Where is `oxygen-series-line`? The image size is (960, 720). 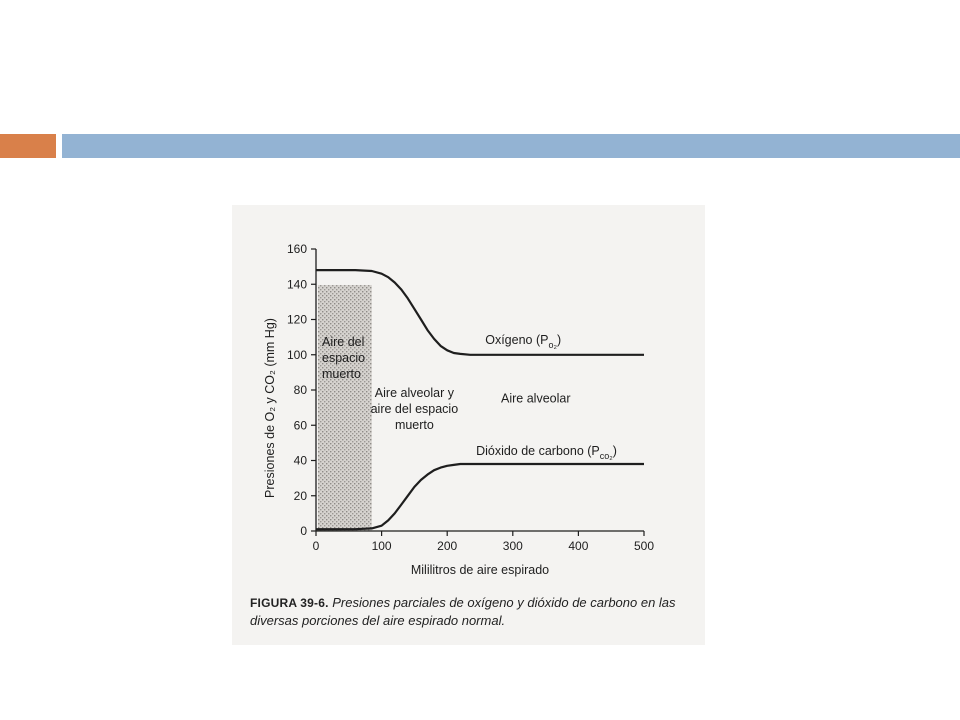
oxygen-series-line is located at coordinates (479, 312).